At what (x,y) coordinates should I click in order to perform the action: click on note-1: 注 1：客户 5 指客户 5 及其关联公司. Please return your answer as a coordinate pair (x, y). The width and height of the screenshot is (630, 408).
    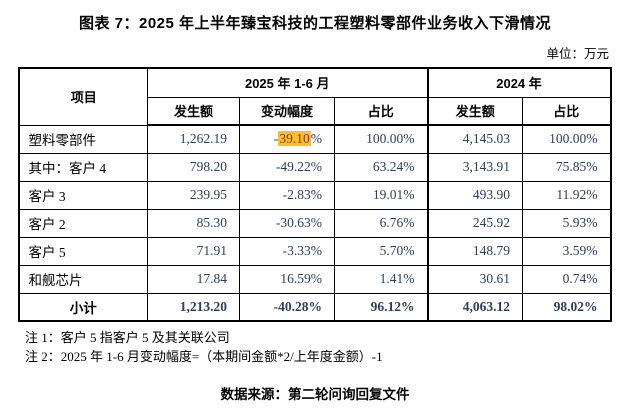
    Looking at the image, I should click on (127, 337).